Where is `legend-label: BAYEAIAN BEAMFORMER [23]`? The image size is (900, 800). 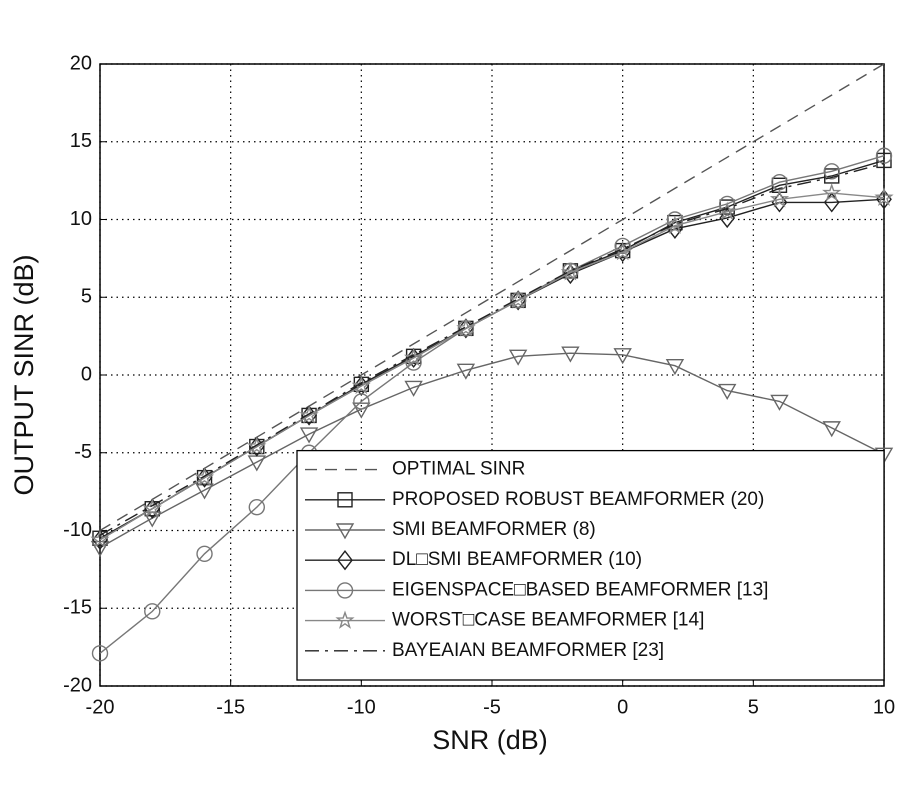 legend-label: BAYEAIAN BEAMFORMER [23] is located at coordinates (528, 650).